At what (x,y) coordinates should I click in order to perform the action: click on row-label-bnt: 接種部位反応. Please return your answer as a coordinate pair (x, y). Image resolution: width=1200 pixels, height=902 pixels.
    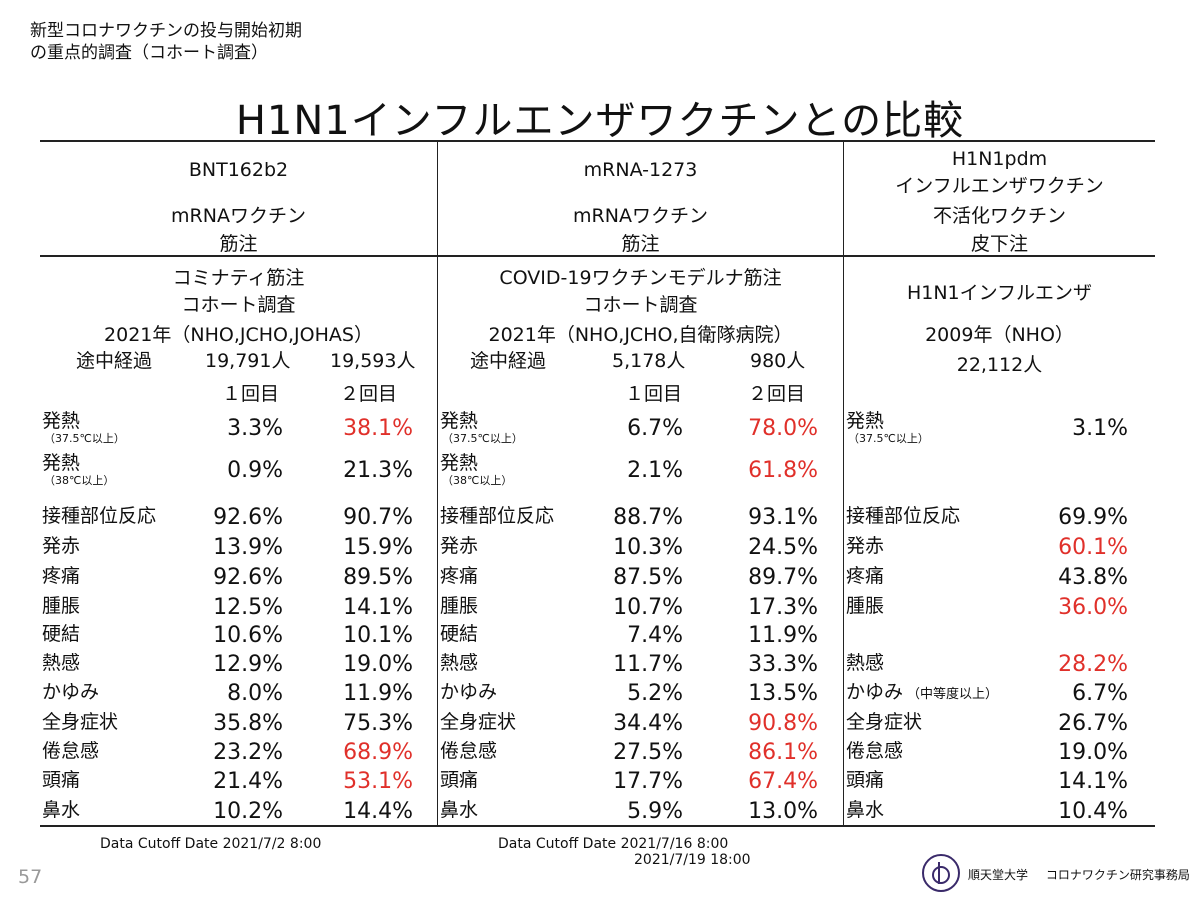
    Looking at the image, I should click on (99, 516).